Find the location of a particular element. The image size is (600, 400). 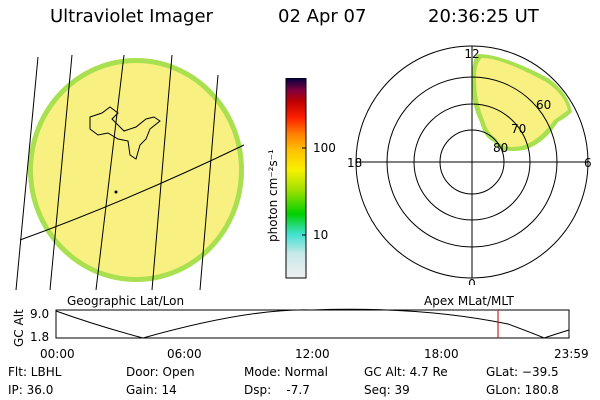

colorbar-tick-100: 100 is located at coordinates (324, 148).